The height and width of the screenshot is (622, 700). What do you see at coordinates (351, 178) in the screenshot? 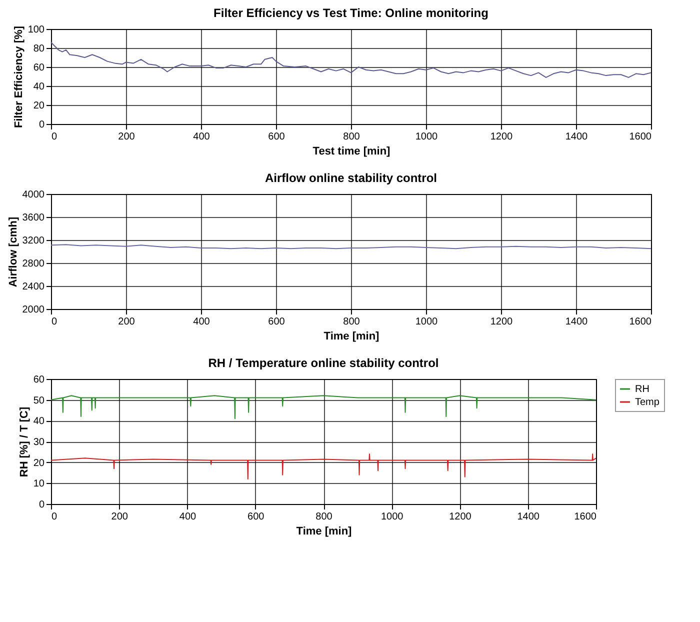
I see `chart-title: Airflow online stability control` at bounding box center [351, 178].